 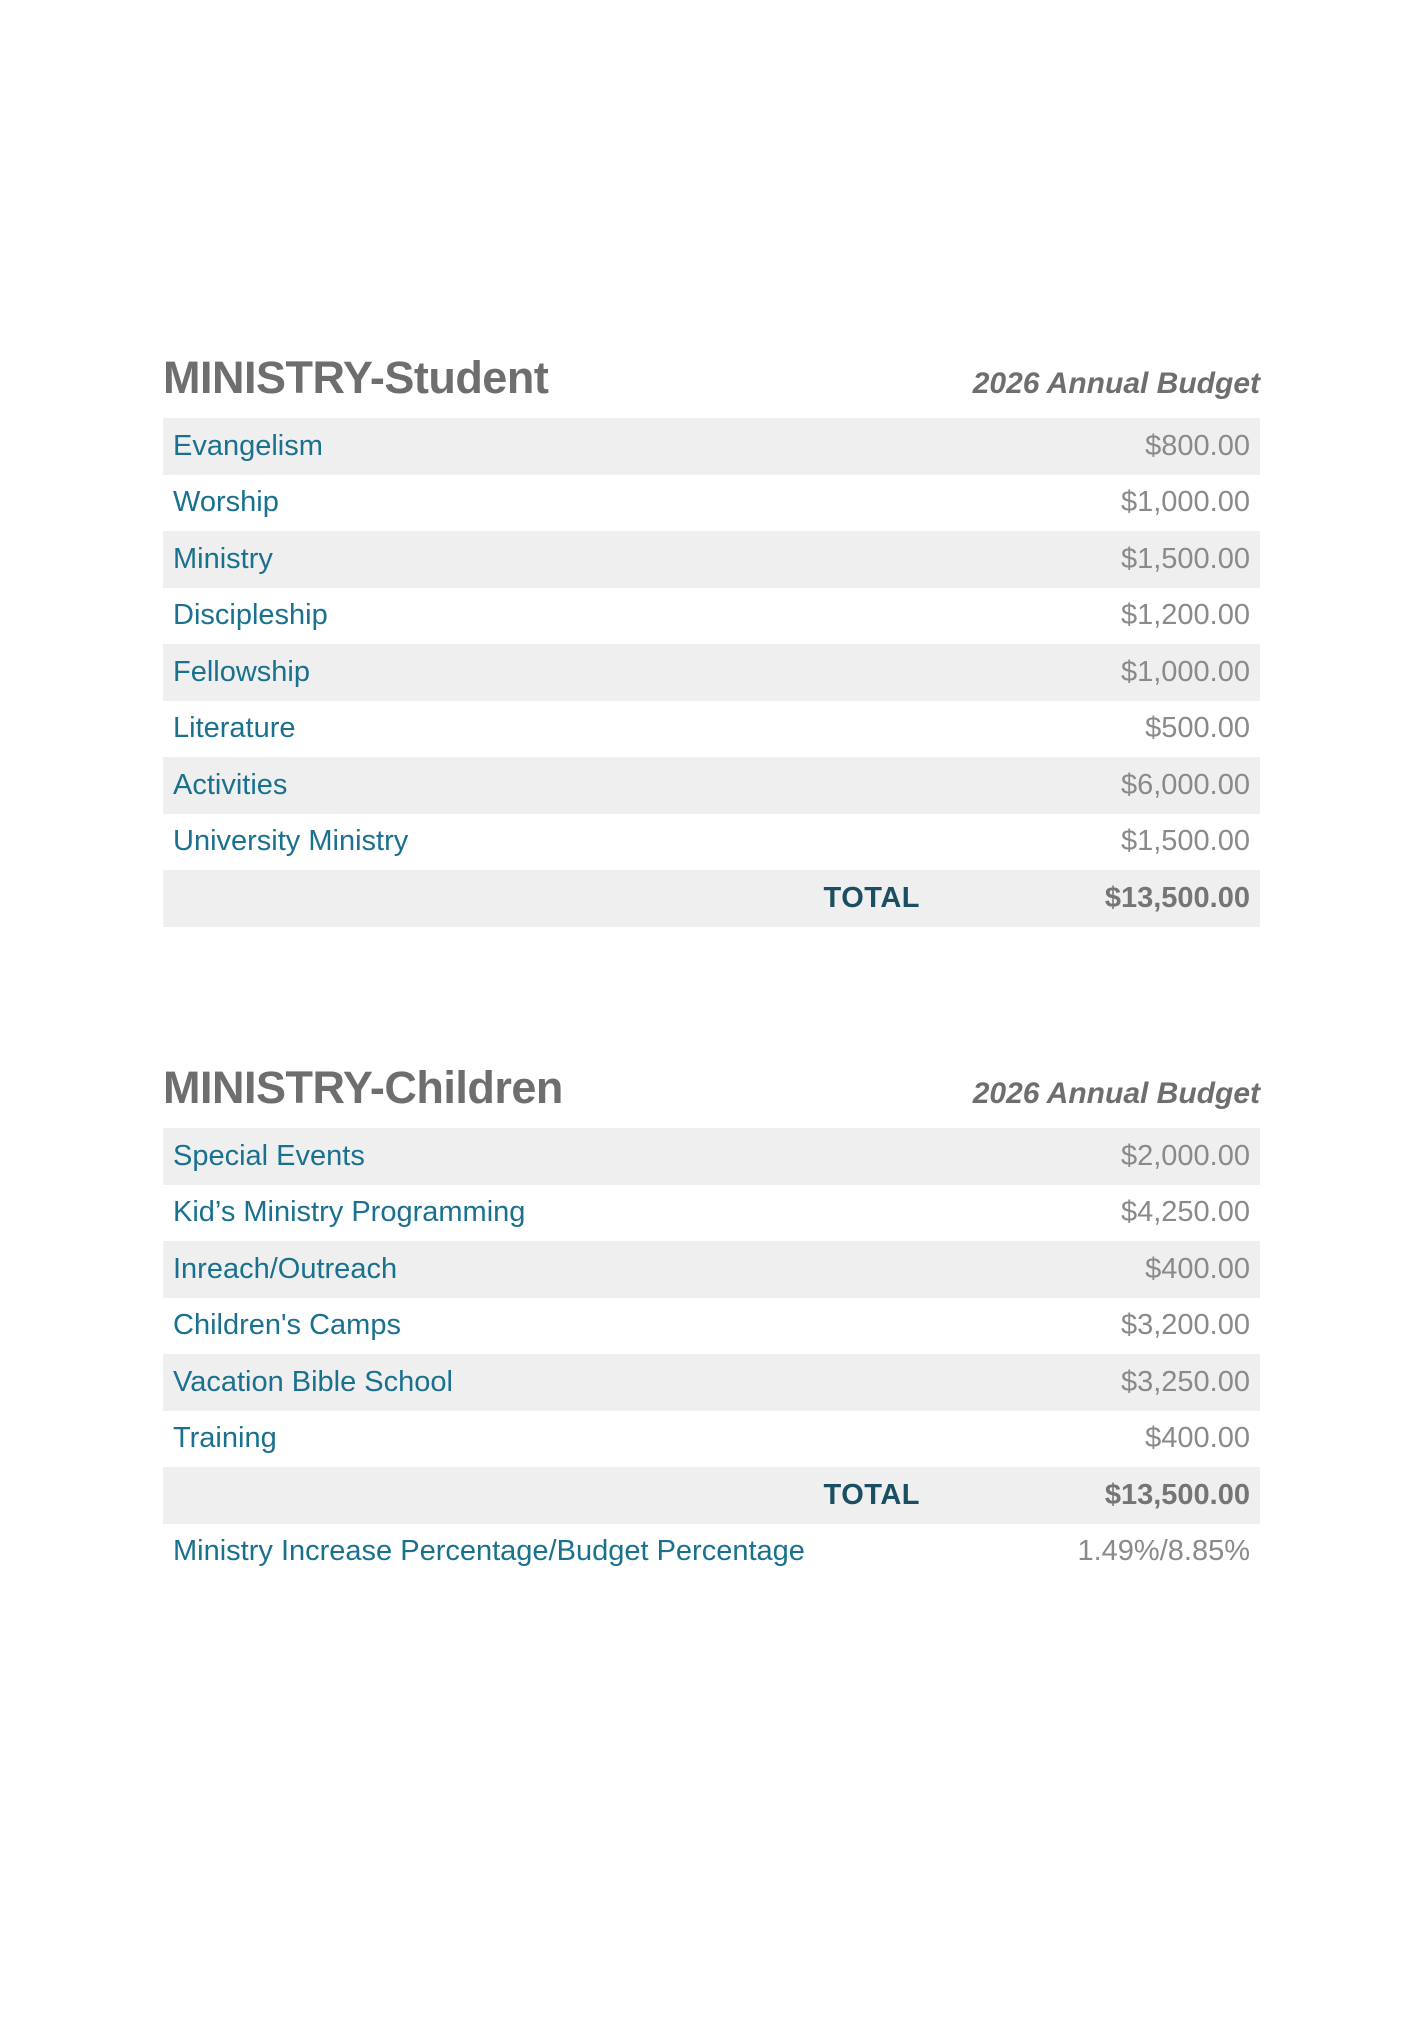 What do you see at coordinates (711, 785) in the screenshot?
I see `table-row: Activities $6,000.00` at bounding box center [711, 785].